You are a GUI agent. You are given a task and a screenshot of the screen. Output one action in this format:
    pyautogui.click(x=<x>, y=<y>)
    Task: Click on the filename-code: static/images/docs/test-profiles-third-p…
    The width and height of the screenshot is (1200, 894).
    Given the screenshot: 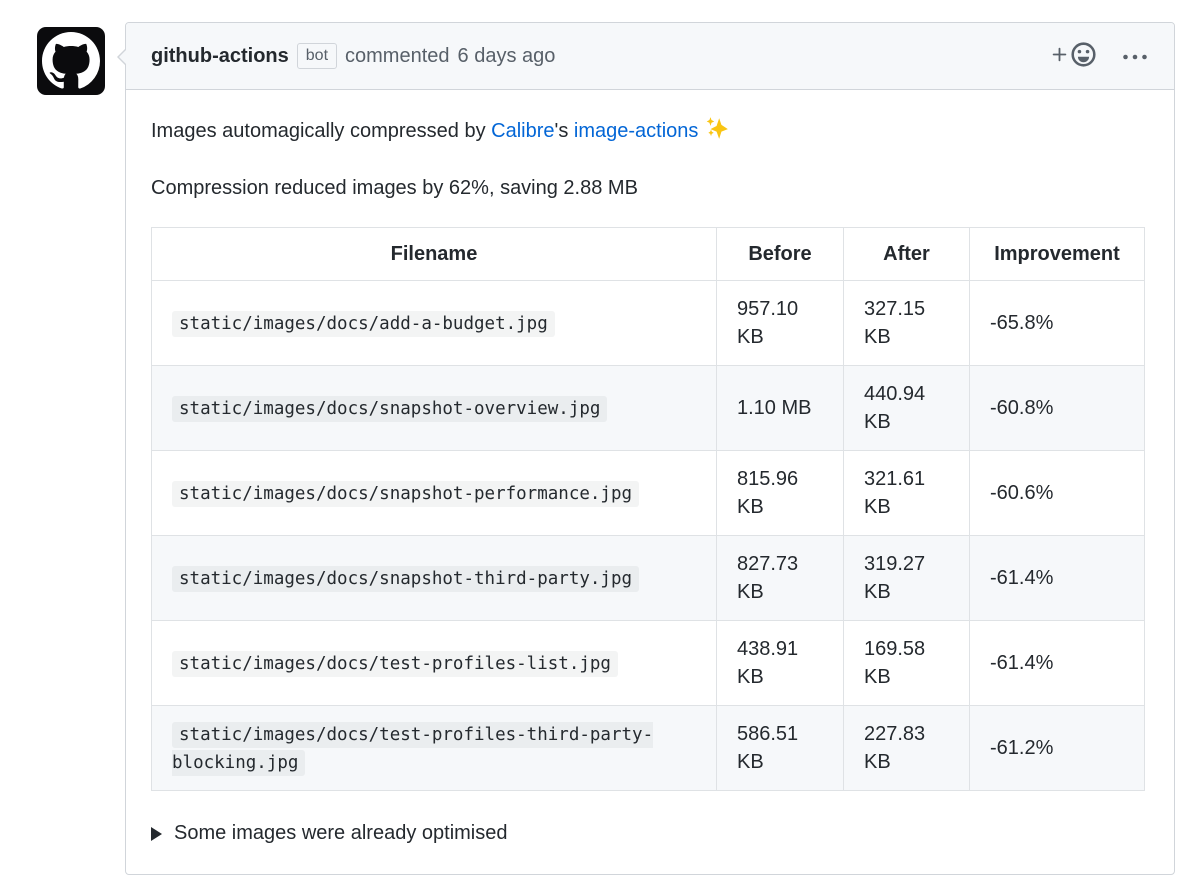 What is the action you would take?
    pyautogui.click(x=413, y=749)
    